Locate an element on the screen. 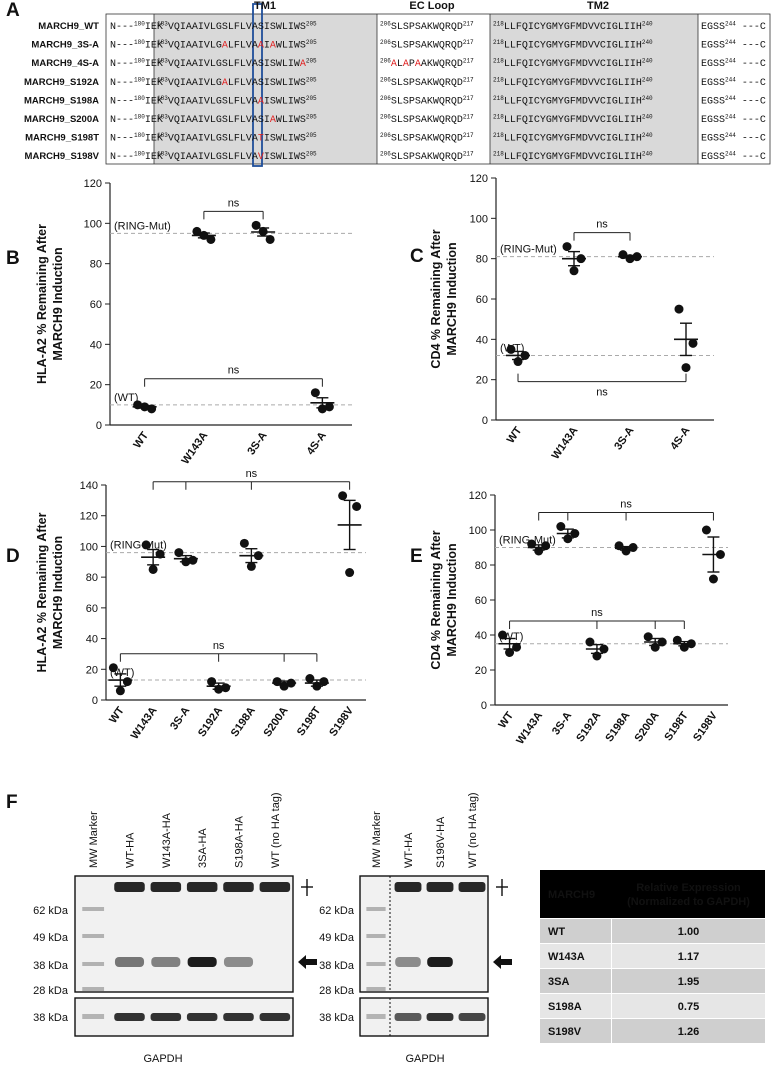 The height and width of the screenshot is (1089, 773). lane-label: WT-HA is located at coordinates (409, 850).